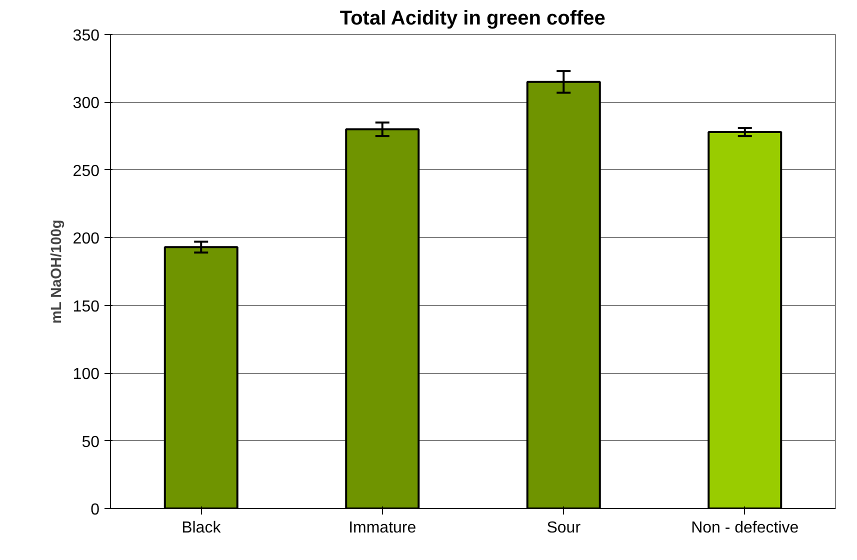 This screenshot has height=560, width=857. Describe the element at coordinates (202, 528) in the screenshot. I see `x-tick-label: Black` at that location.